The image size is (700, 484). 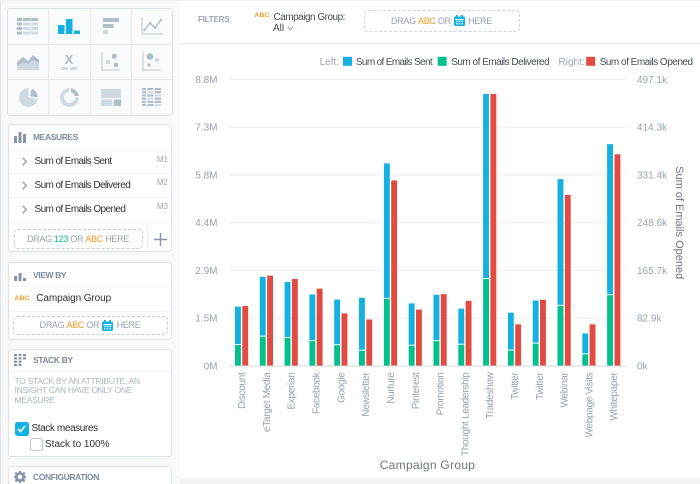 What do you see at coordinates (242, 390) in the screenshot?
I see `svg-text: Discount` at bounding box center [242, 390].